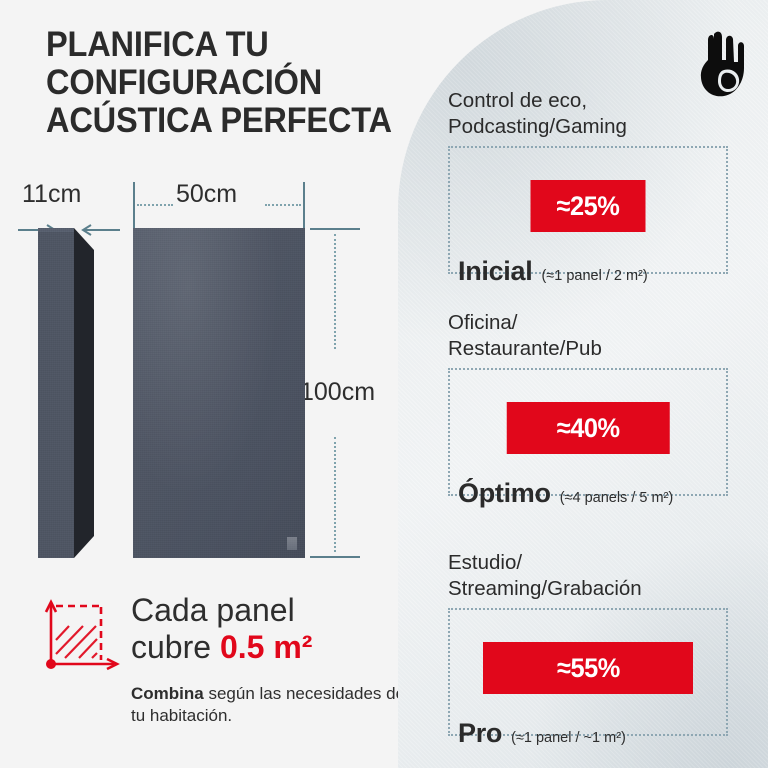 The image size is (768, 768). I want to click on panel-side-shape-icon, so click(66, 393).